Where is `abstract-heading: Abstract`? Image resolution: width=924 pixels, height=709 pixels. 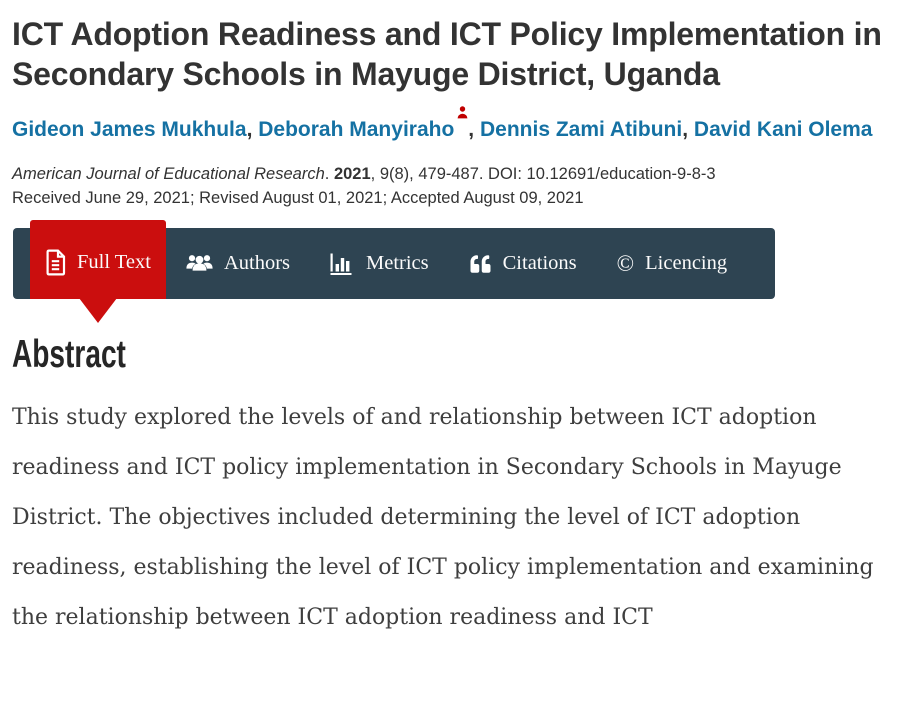 abstract-heading: Abstract is located at coordinates (69, 354).